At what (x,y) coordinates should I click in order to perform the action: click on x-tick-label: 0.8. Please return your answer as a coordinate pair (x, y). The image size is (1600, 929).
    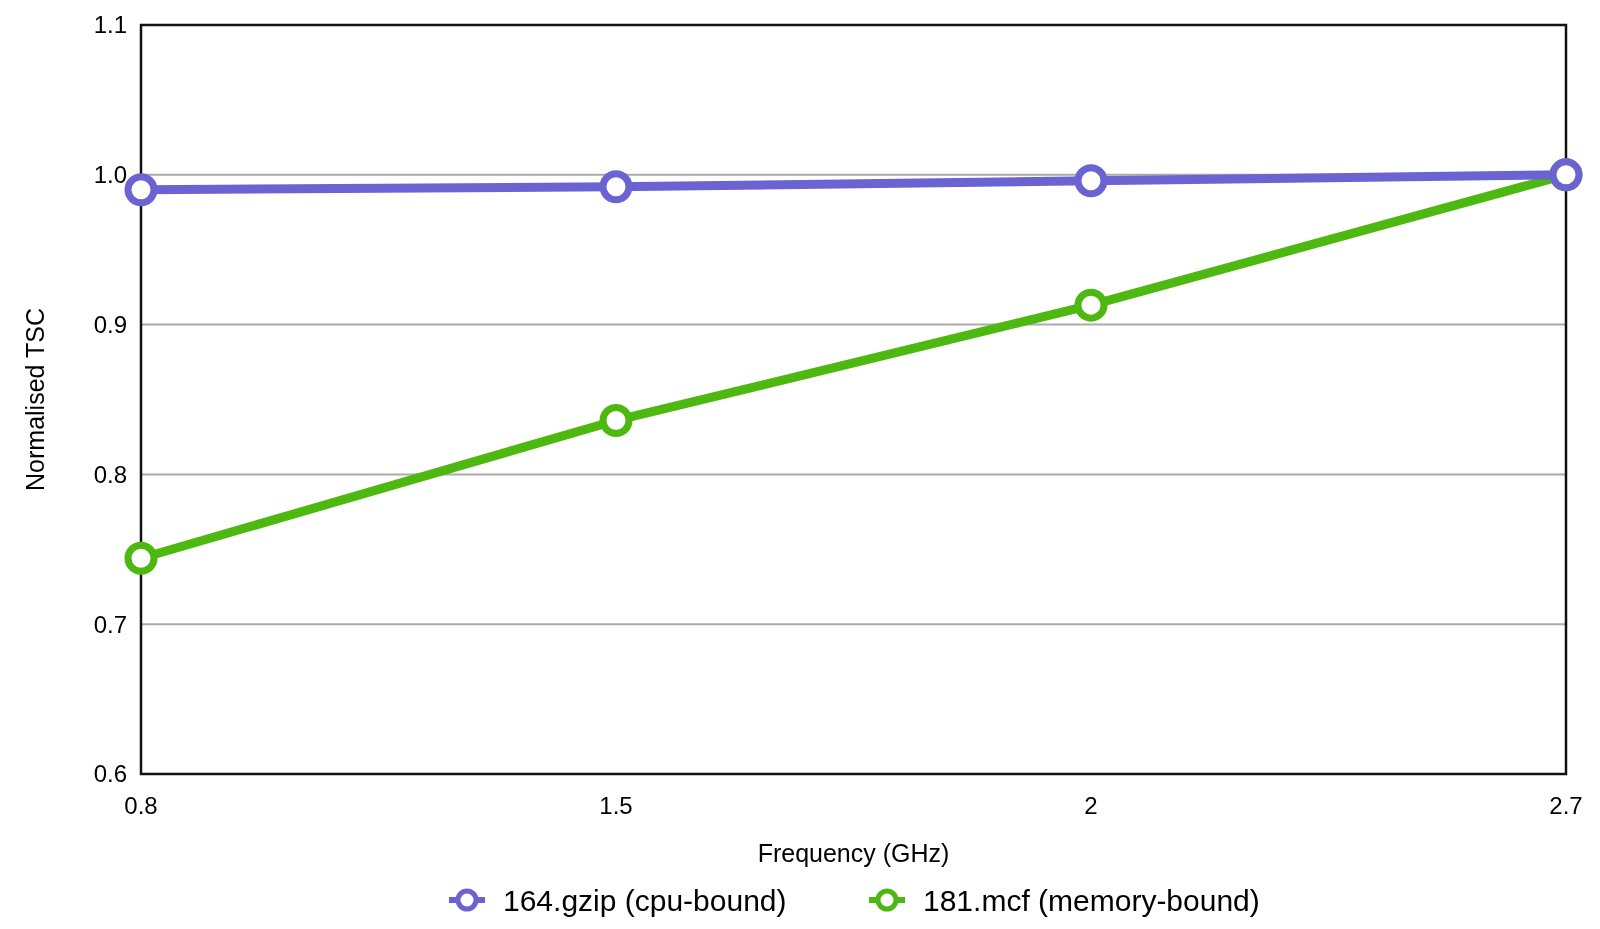
    Looking at the image, I should click on (141, 805).